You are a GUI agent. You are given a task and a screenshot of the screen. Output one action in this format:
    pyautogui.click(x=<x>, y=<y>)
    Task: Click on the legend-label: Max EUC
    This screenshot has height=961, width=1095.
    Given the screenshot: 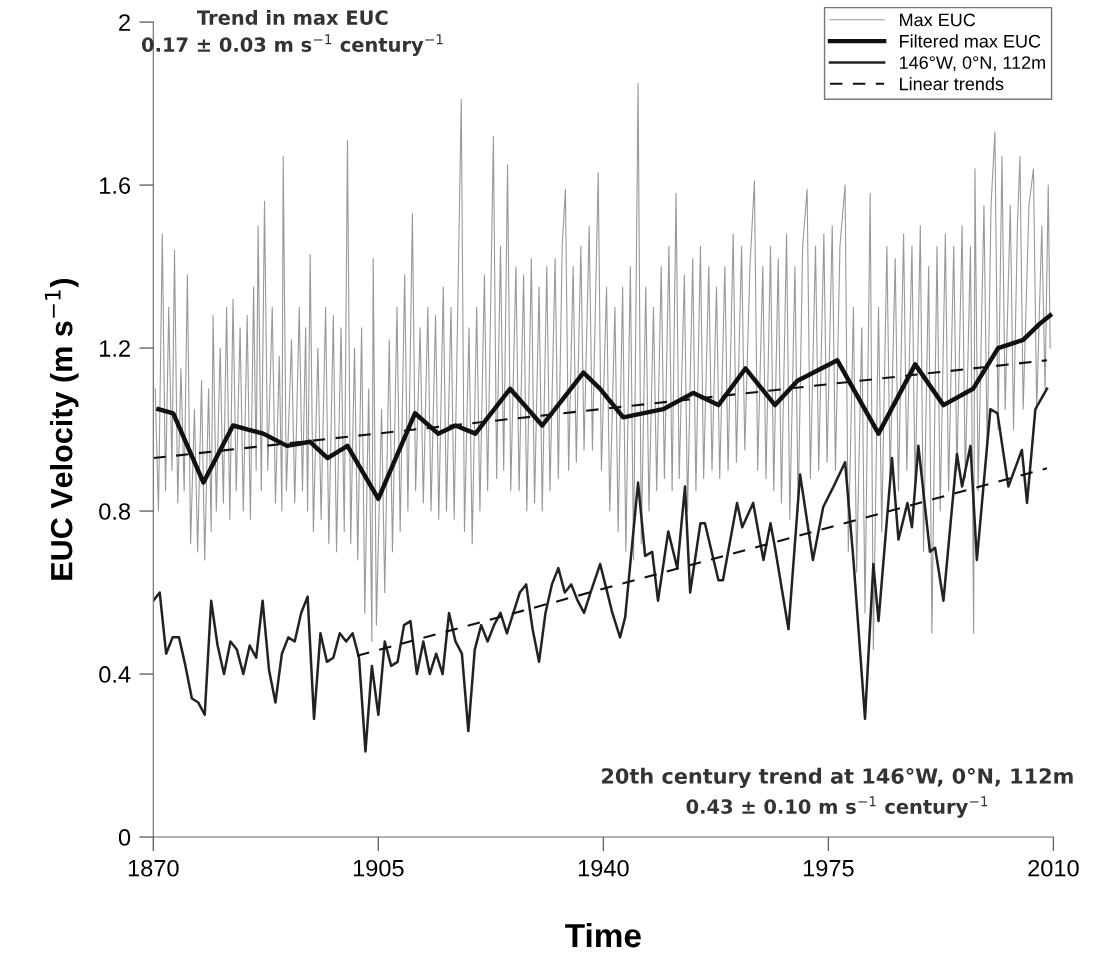 What is the action you would take?
    pyautogui.click(x=938, y=20)
    